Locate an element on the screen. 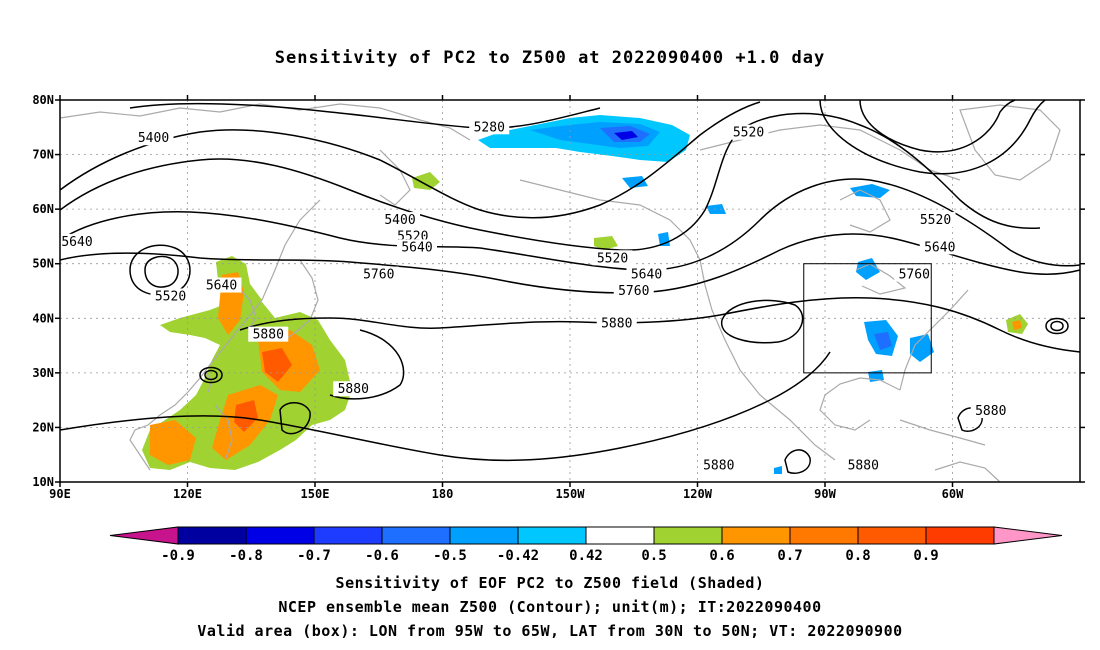 Image resolution: width=1100 pixels, height=650 pixels. contour-5400-a is located at coordinates (410, 160).